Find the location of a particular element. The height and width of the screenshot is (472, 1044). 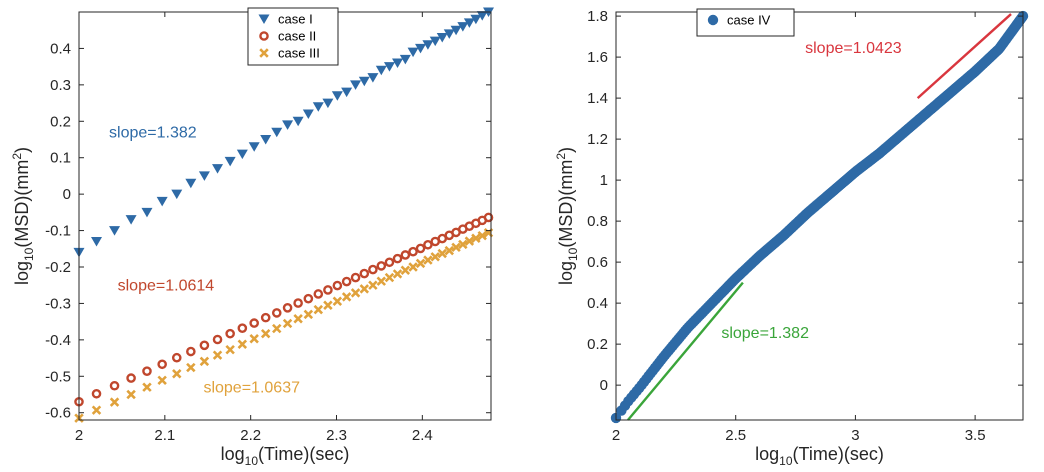

chart-right-y-axis-label: log10(MSD)(mm2) is located at coordinates (567, 216).